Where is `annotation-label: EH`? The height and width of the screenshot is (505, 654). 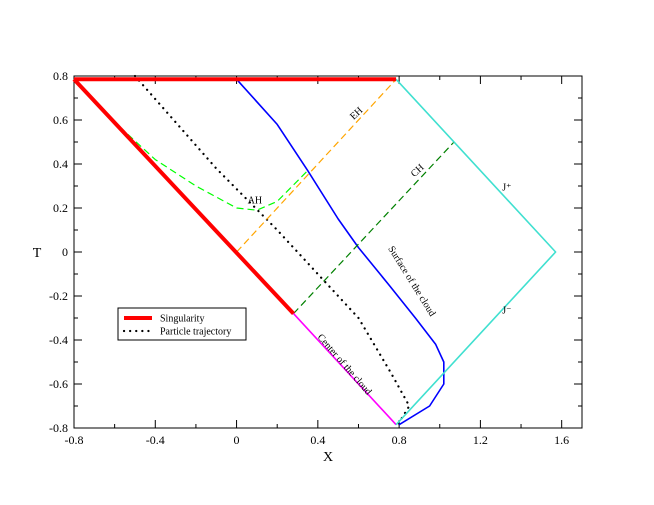 annotation-label: EH is located at coordinates (356, 113).